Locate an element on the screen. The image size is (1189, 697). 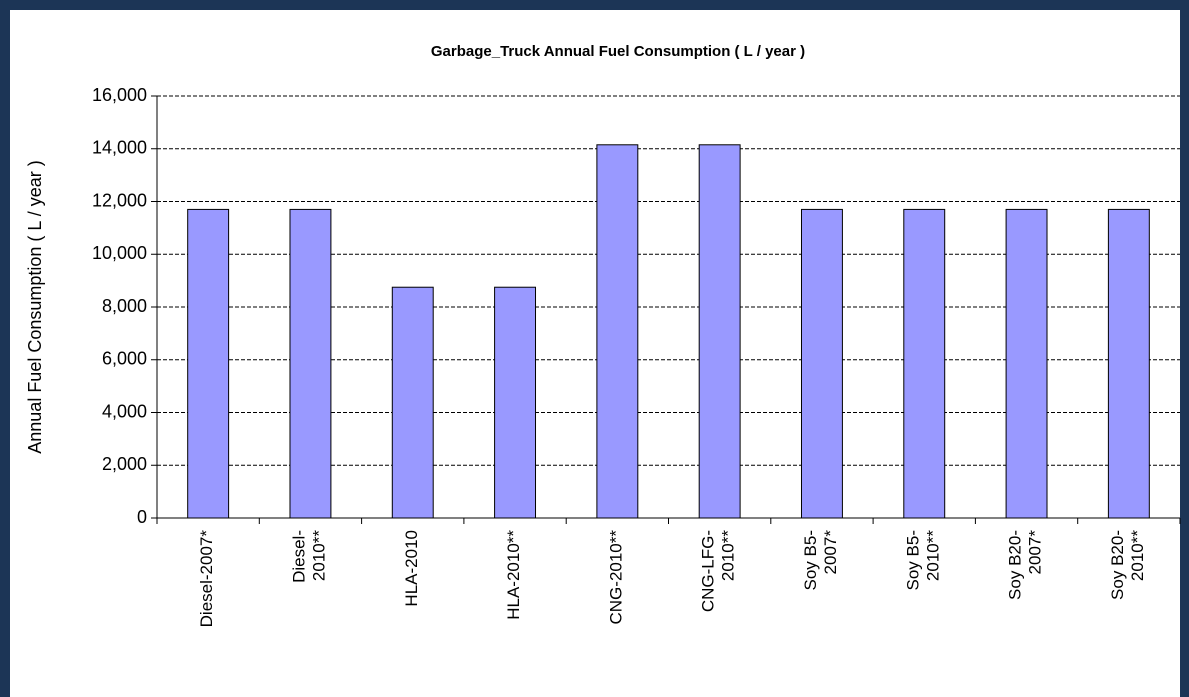
y-tick-label: 10,000 is located at coordinates (119, 253).